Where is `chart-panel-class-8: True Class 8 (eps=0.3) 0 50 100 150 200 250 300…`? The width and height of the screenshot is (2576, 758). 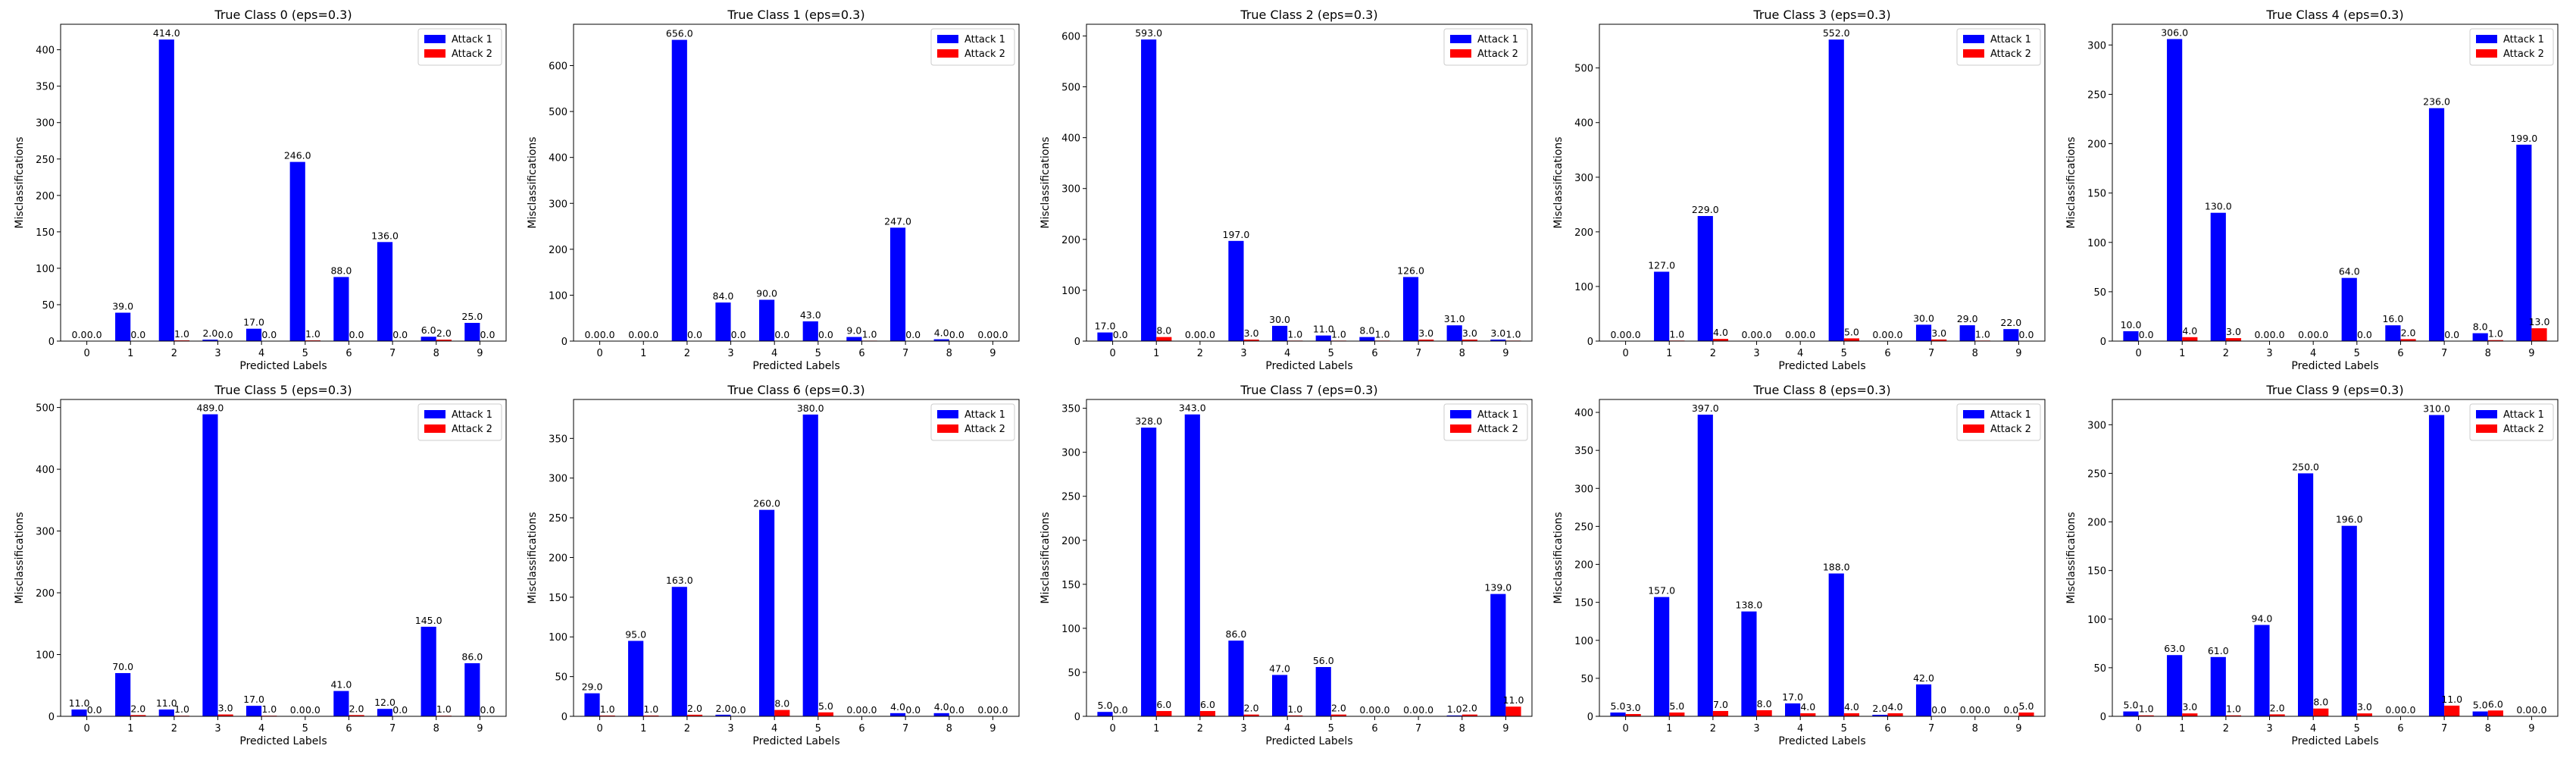 chart-panel-class-8: True Class 8 (eps=0.3) 0 50 100 150 200 250 300… is located at coordinates (1800, 565).